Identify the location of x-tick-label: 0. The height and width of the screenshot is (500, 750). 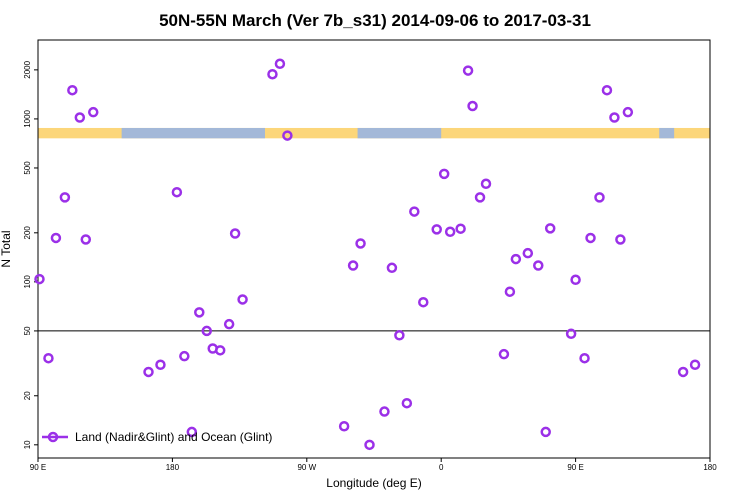
(441, 467).